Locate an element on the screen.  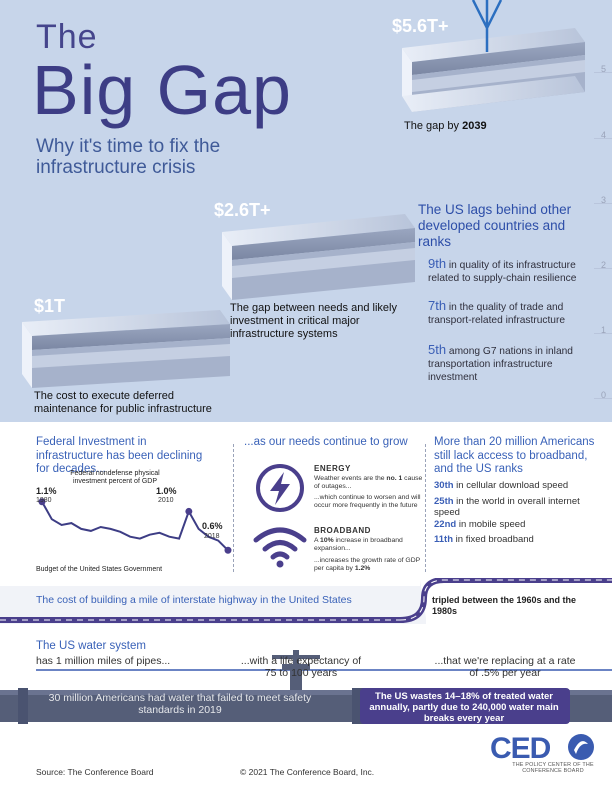
rank-number: 30th is located at coordinates (444, 485).